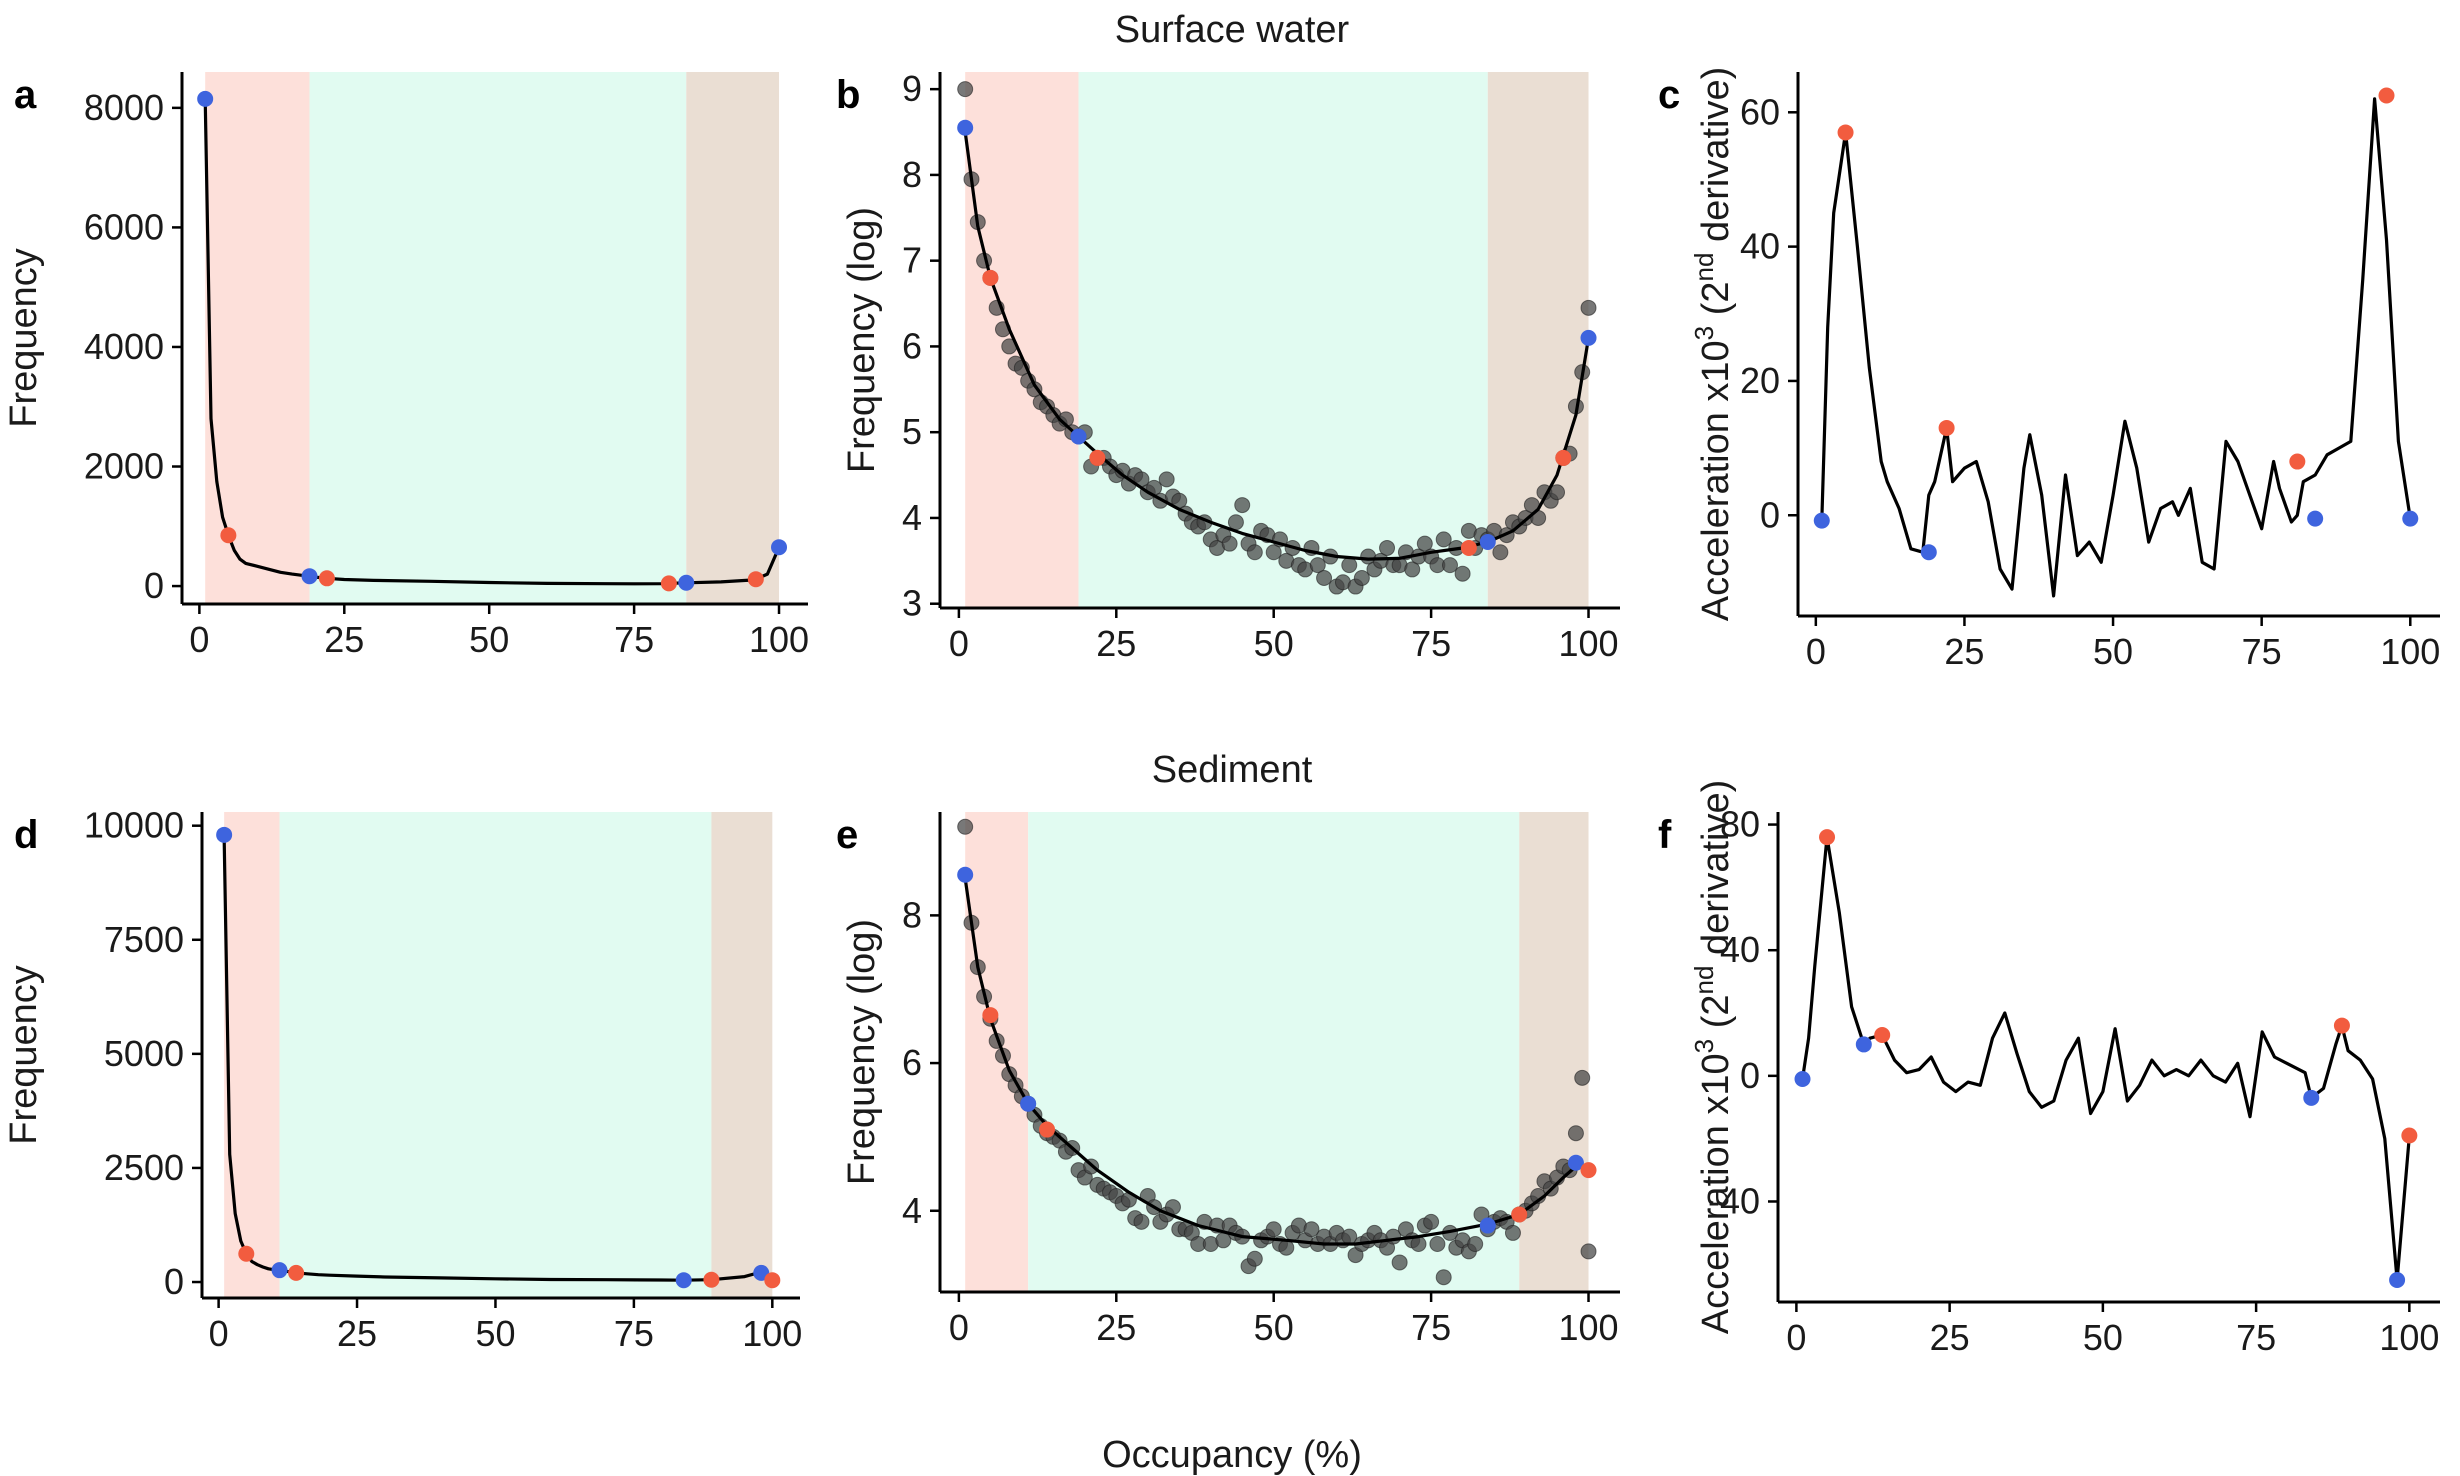 Image resolution: width=2460 pixels, height=1476 pixels. What do you see at coordinates (848, 95) in the screenshot?
I see `panel-letter-b: b` at bounding box center [848, 95].